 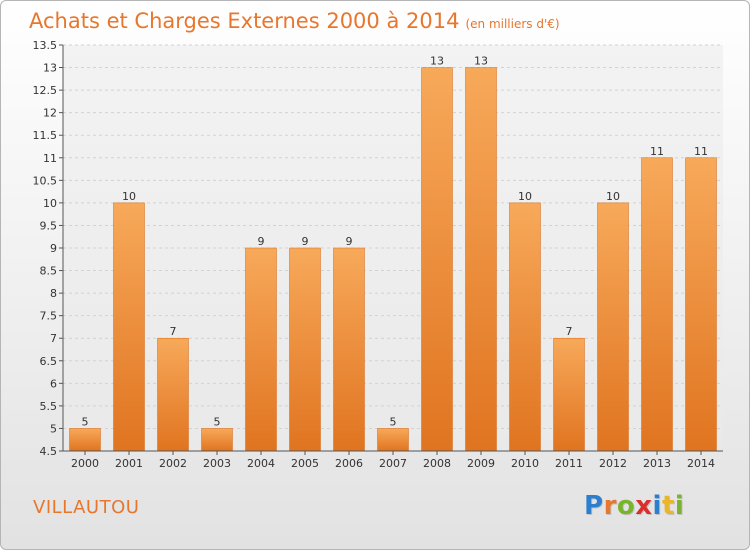 What do you see at coordinates (49, 271) in the screenshot?
I see `y-tick-label: 8.5` at bounding box center [49, 271].